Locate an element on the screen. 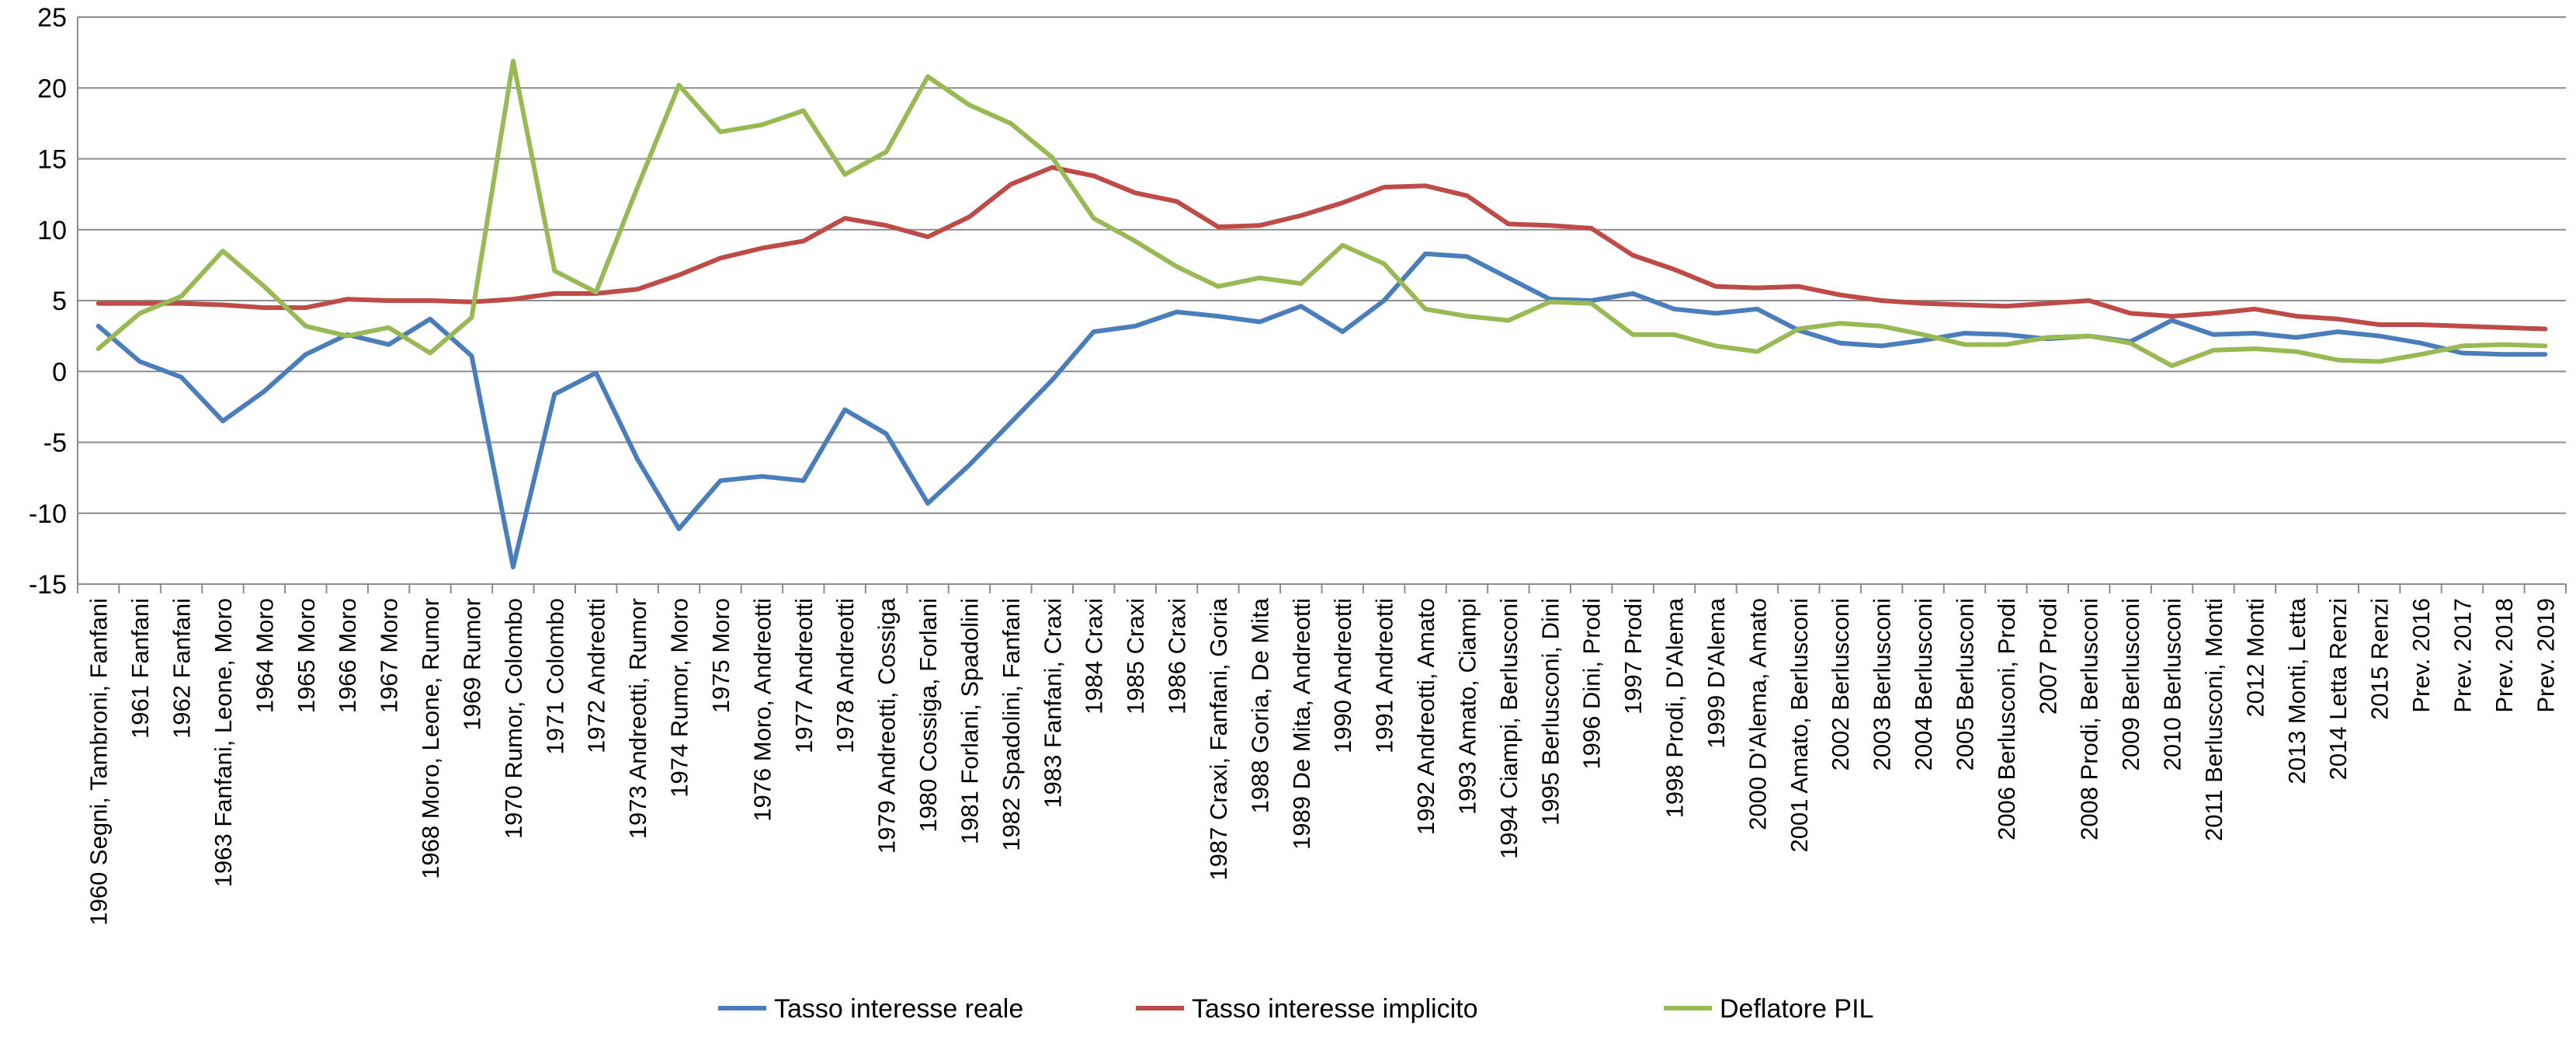 This screenshot has width=2576, height=1047. x-tick-label: 2014 Letta Renzi is located at coordinates (2338, 689).